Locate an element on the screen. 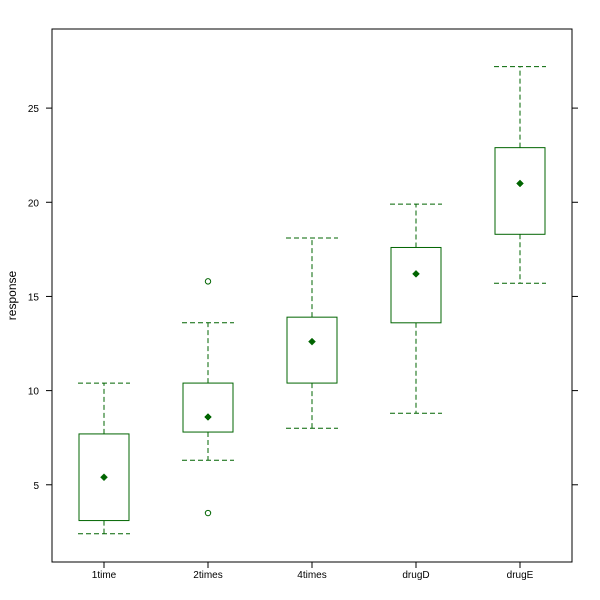 The width and height of the screenshot is (600, 600). box-1time is located at coordinates (104, 458).